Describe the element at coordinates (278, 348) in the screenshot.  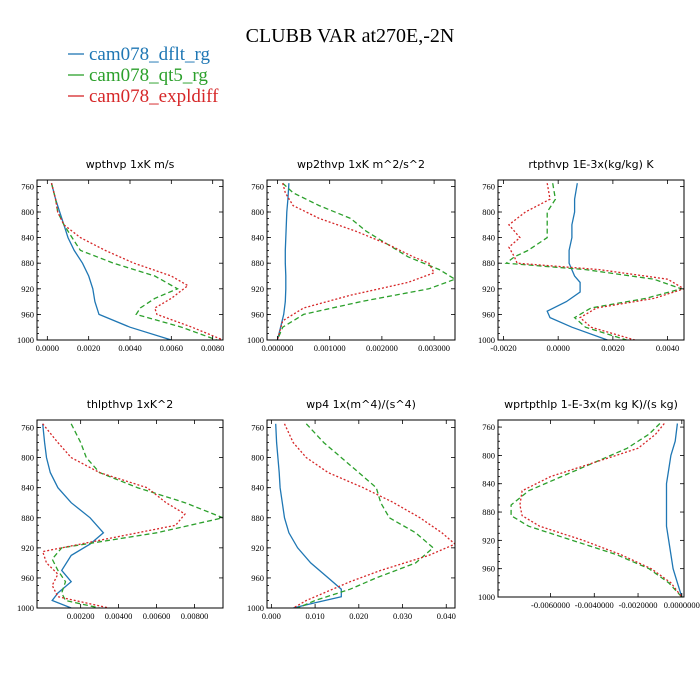
I see `x-tick-label: 0.000000` at that location.